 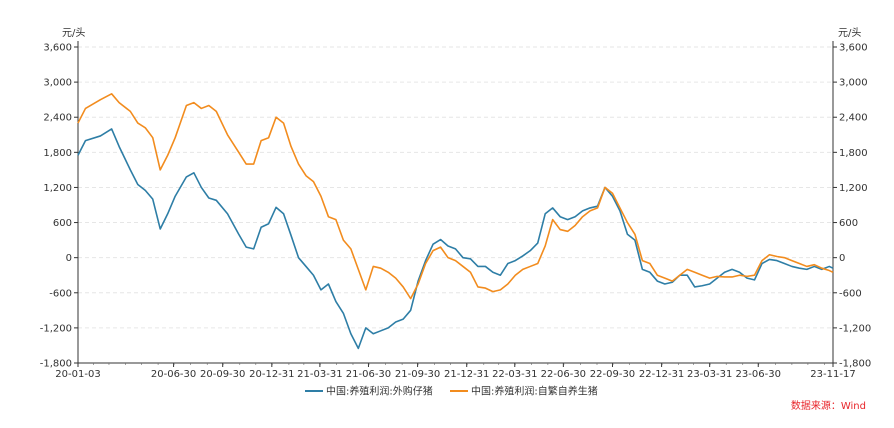 What do you see at coordinates (709, 374) in the screenshot?
I see `x-tick-label: 23-03-31` at bounding box center [709, 374].